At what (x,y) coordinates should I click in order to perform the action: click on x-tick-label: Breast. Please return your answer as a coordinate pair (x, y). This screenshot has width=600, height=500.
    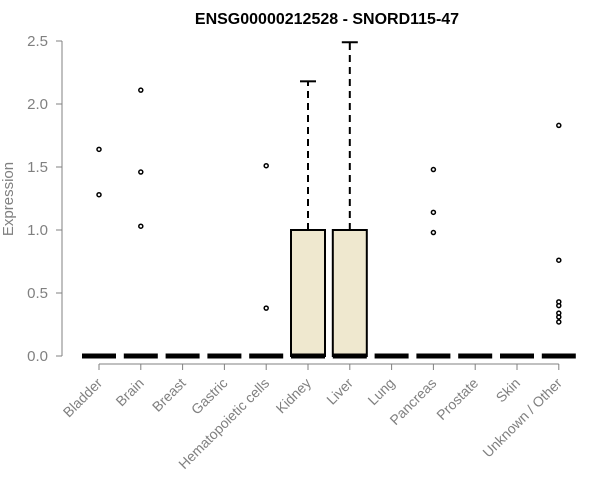
    Looking at the image, I should click on (169, 395).